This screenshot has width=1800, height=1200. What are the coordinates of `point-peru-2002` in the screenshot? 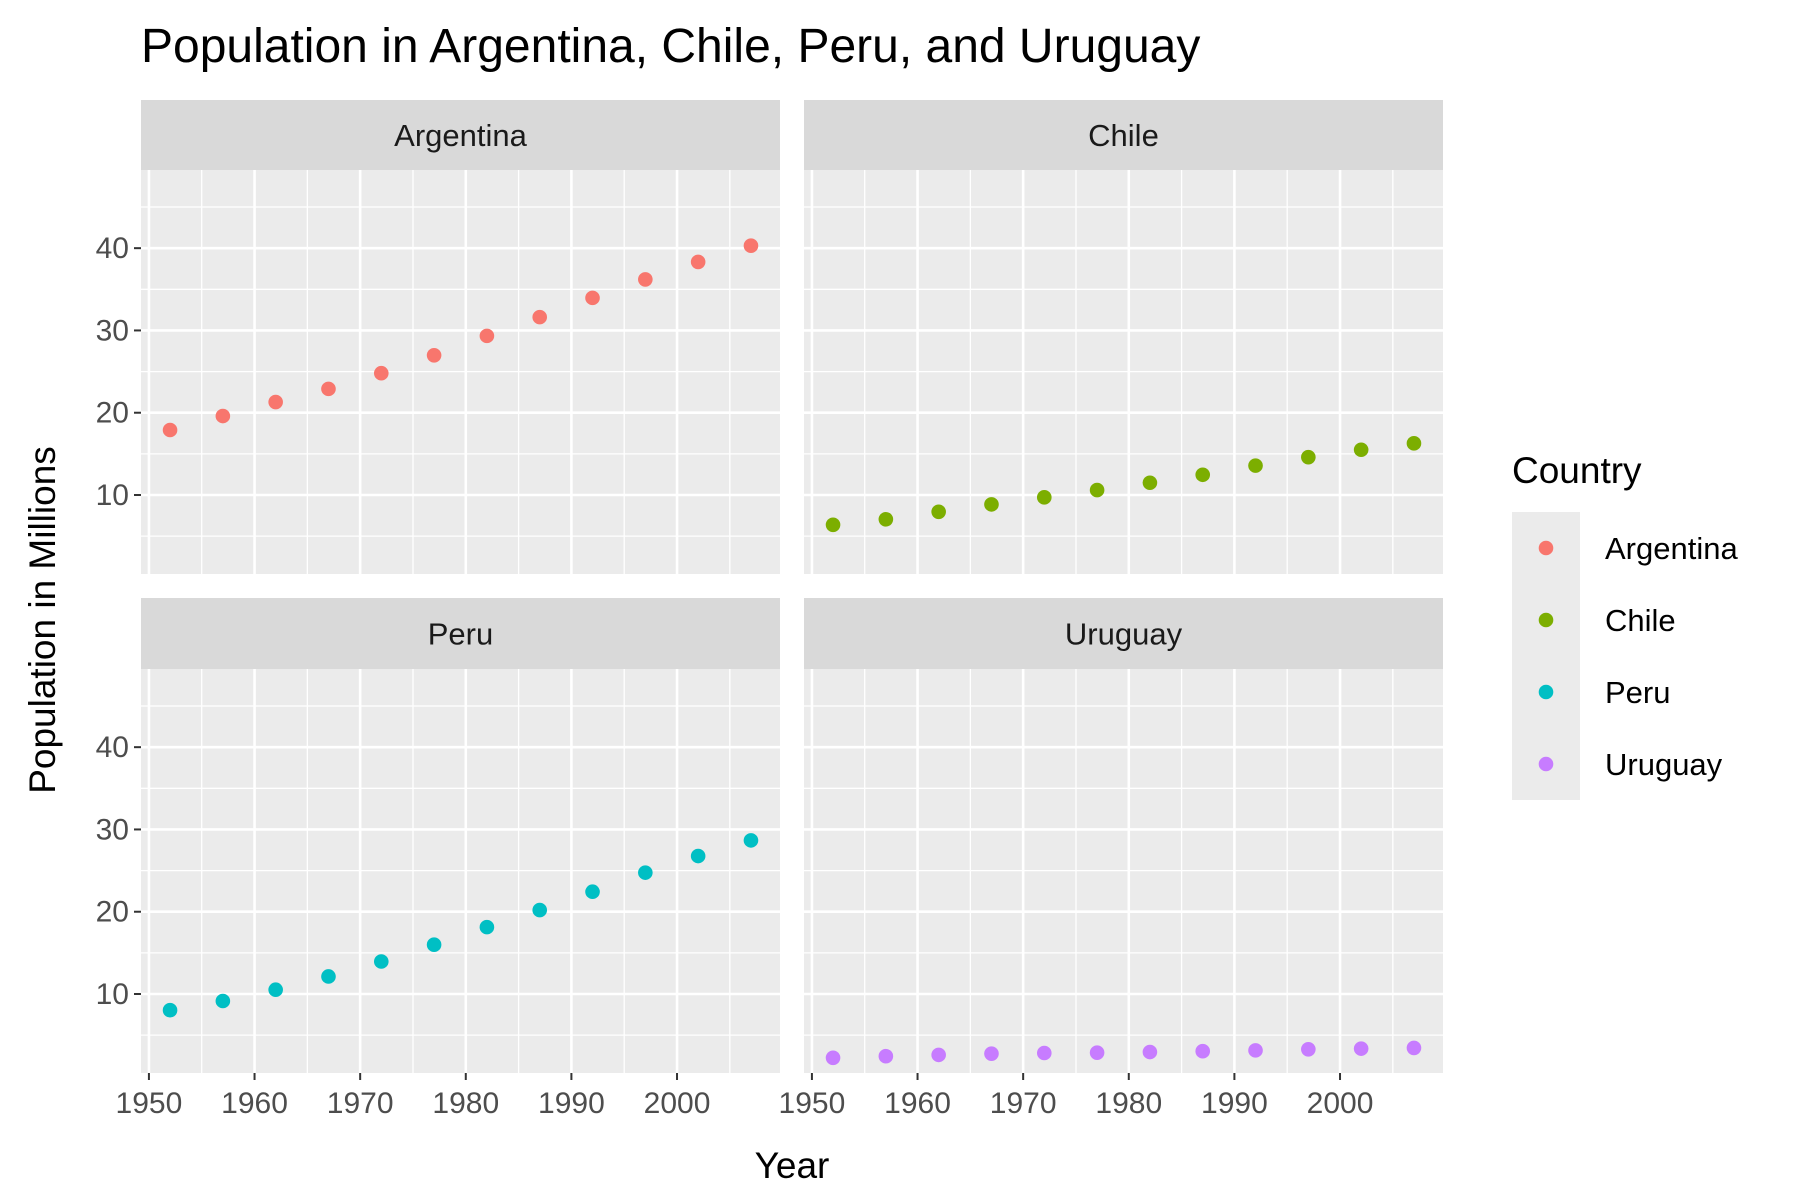 It's located at (698, 856).